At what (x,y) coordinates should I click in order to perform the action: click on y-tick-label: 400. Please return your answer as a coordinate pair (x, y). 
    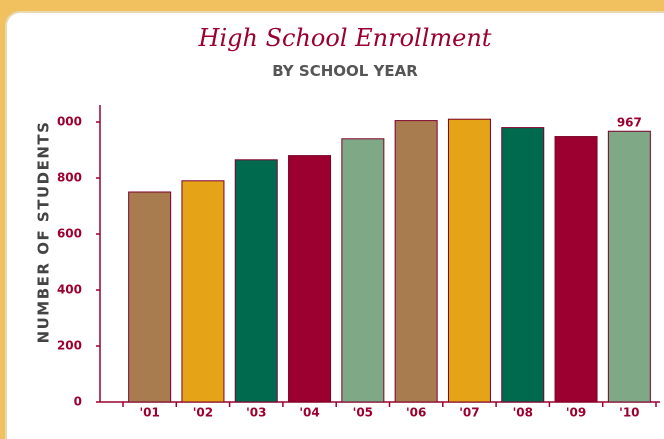
    Looking at the image, I should click on (69, 290).